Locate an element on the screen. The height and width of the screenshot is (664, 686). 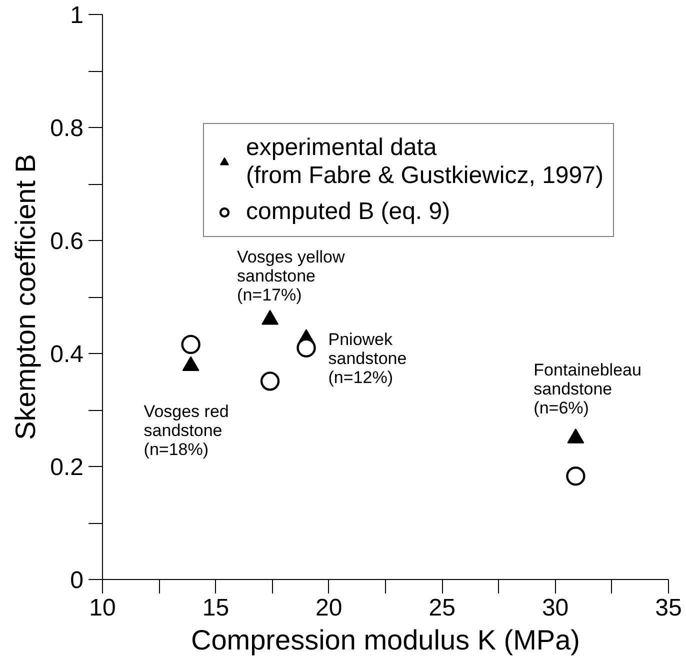
legend-label: computed B (eq. 9) is located at coordinates (348, 212).